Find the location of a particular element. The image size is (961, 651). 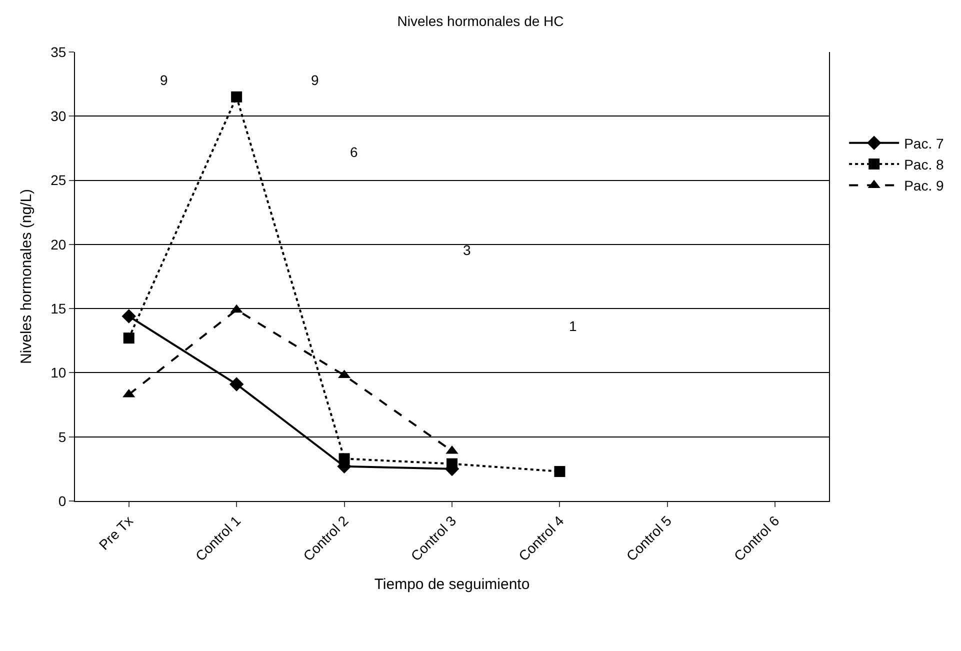

chart-title: Niveles hormonales de HC is located at coordinates (480, 21).